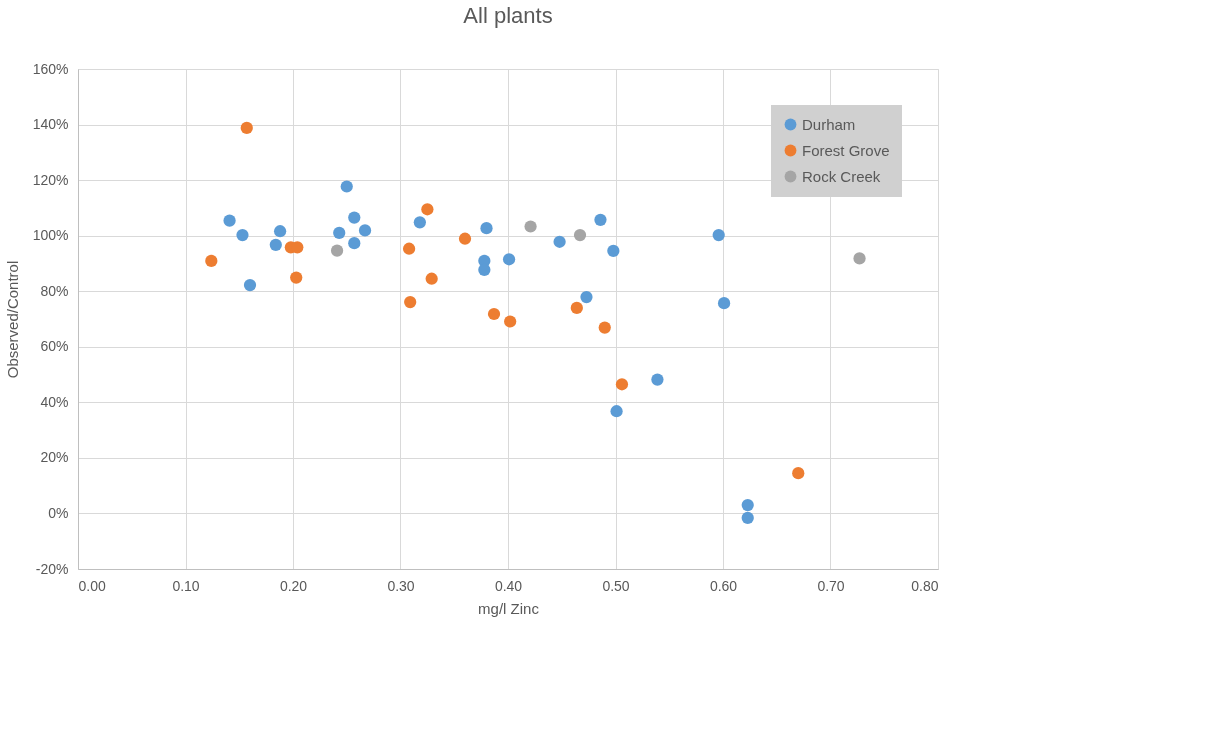 The height and width of the screenshot is (742, 1207). What do you see at coordinates (92, 585) in the screenshot?
I see `x-tick-label: 0.00` at bounding box center [92, 585].